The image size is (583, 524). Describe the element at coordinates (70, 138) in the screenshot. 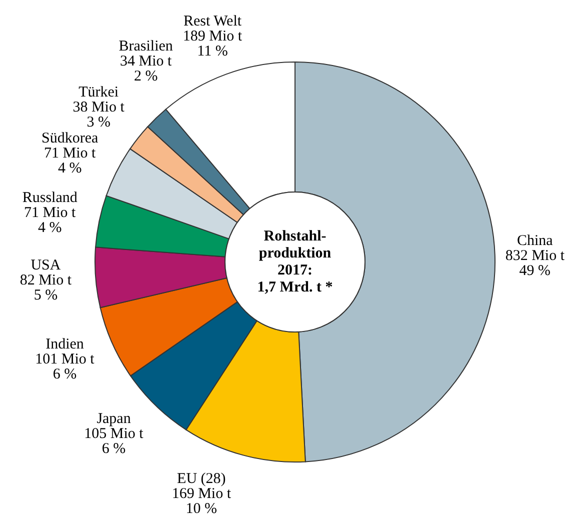

I see `slice-label: Südkorea` at that location.